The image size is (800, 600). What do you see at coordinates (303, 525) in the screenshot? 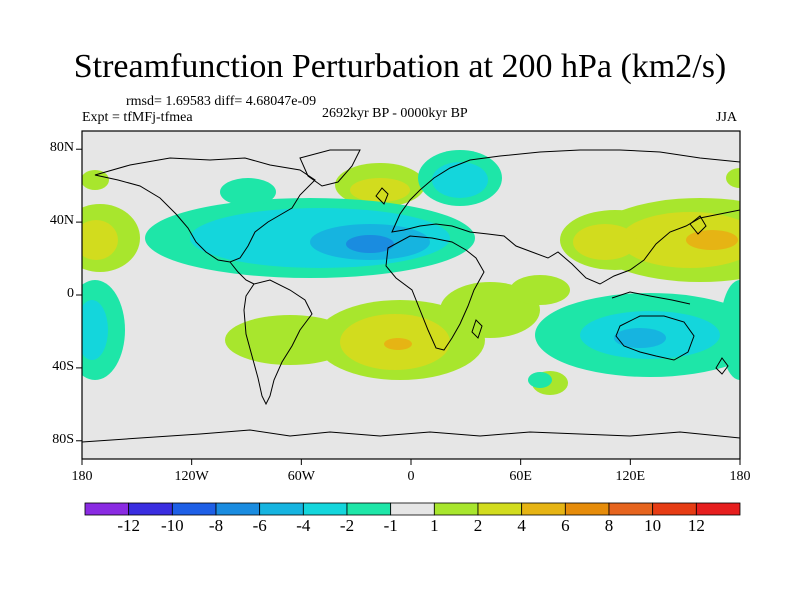
I see `colorbar-label: -4` at bounding box center [303, 525].